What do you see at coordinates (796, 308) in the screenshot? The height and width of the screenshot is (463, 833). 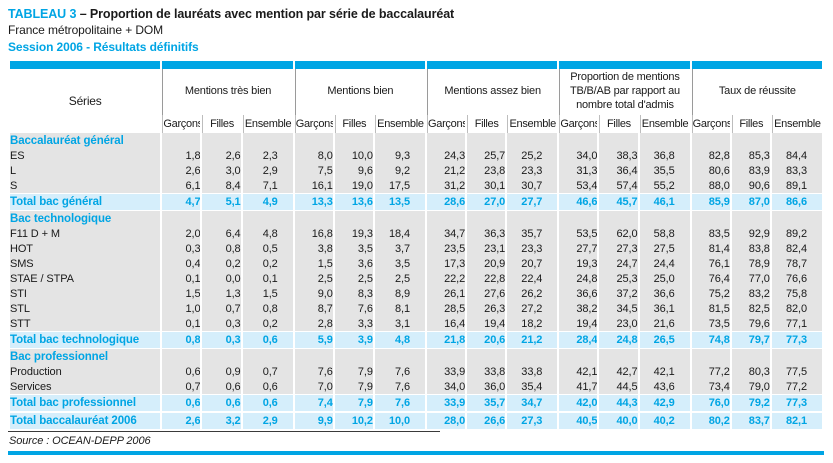 I see `value-cell: 82,0` at bounding box center [796, 308].